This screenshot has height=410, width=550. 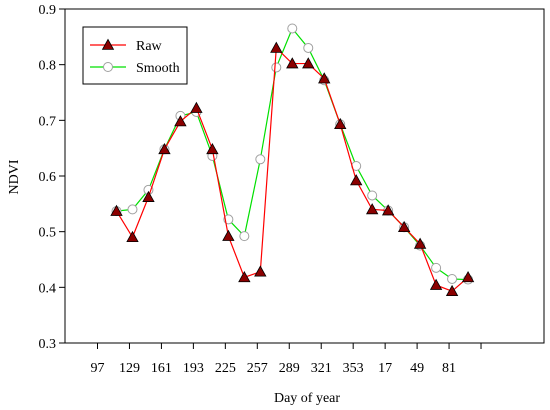 I want to click on x-tick-label: 257, so click(x=257, y=368).